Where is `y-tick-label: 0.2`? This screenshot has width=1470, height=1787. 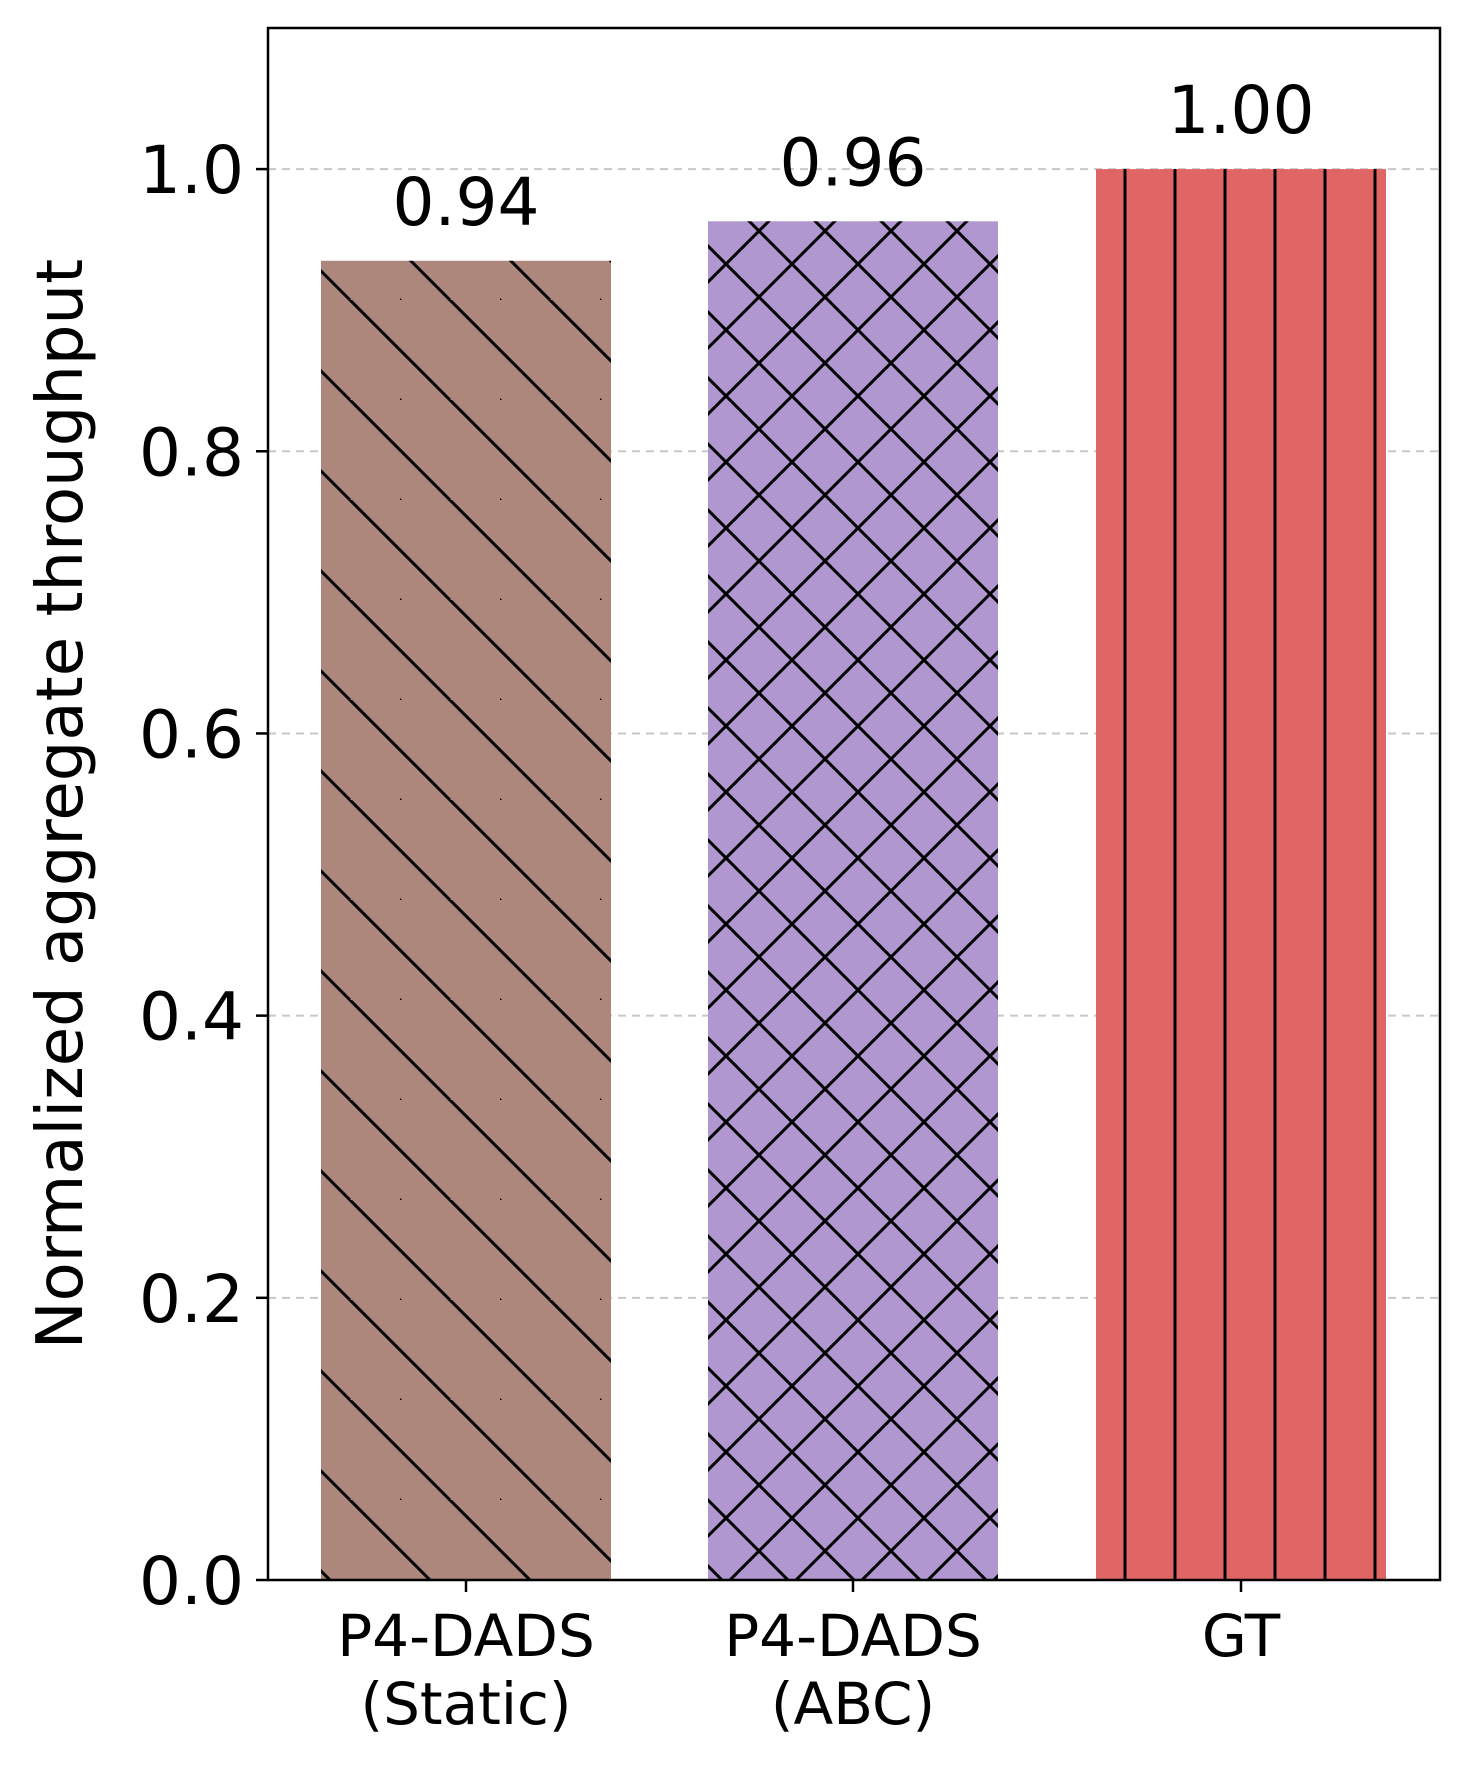
y-tick-label: 0.2 is located at coordinates (191, 1299).